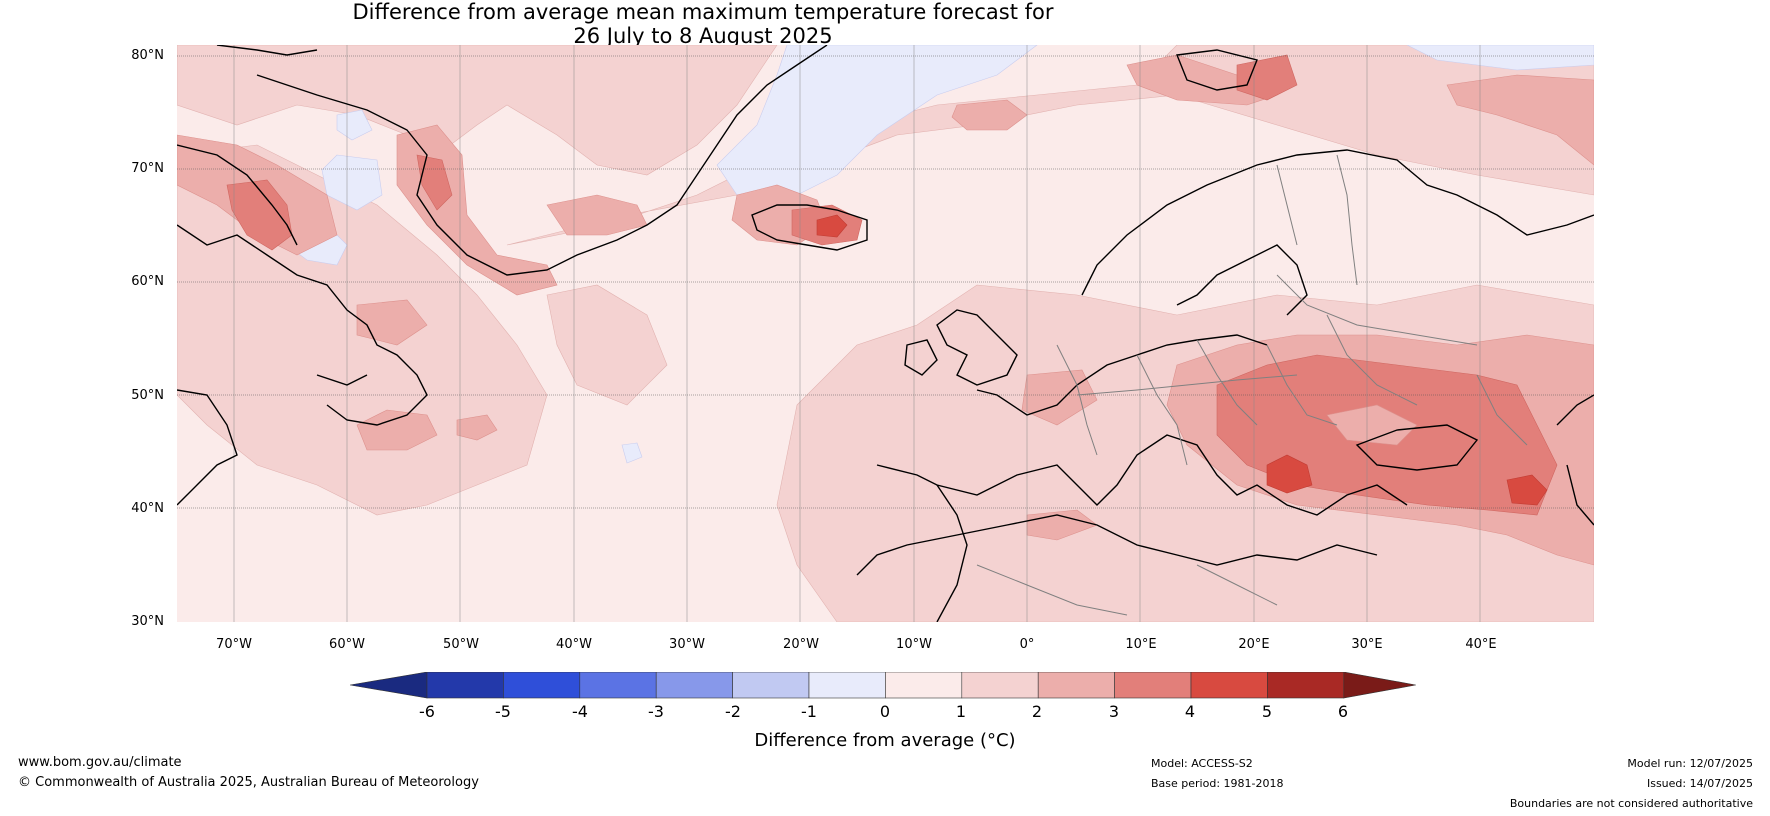 This screenshot has width=1770, height=816. What do you see at coordinates (147, 281) in the screenshot?
I see `lat-label-60n: 60°N` at bounding box center [147, 281].